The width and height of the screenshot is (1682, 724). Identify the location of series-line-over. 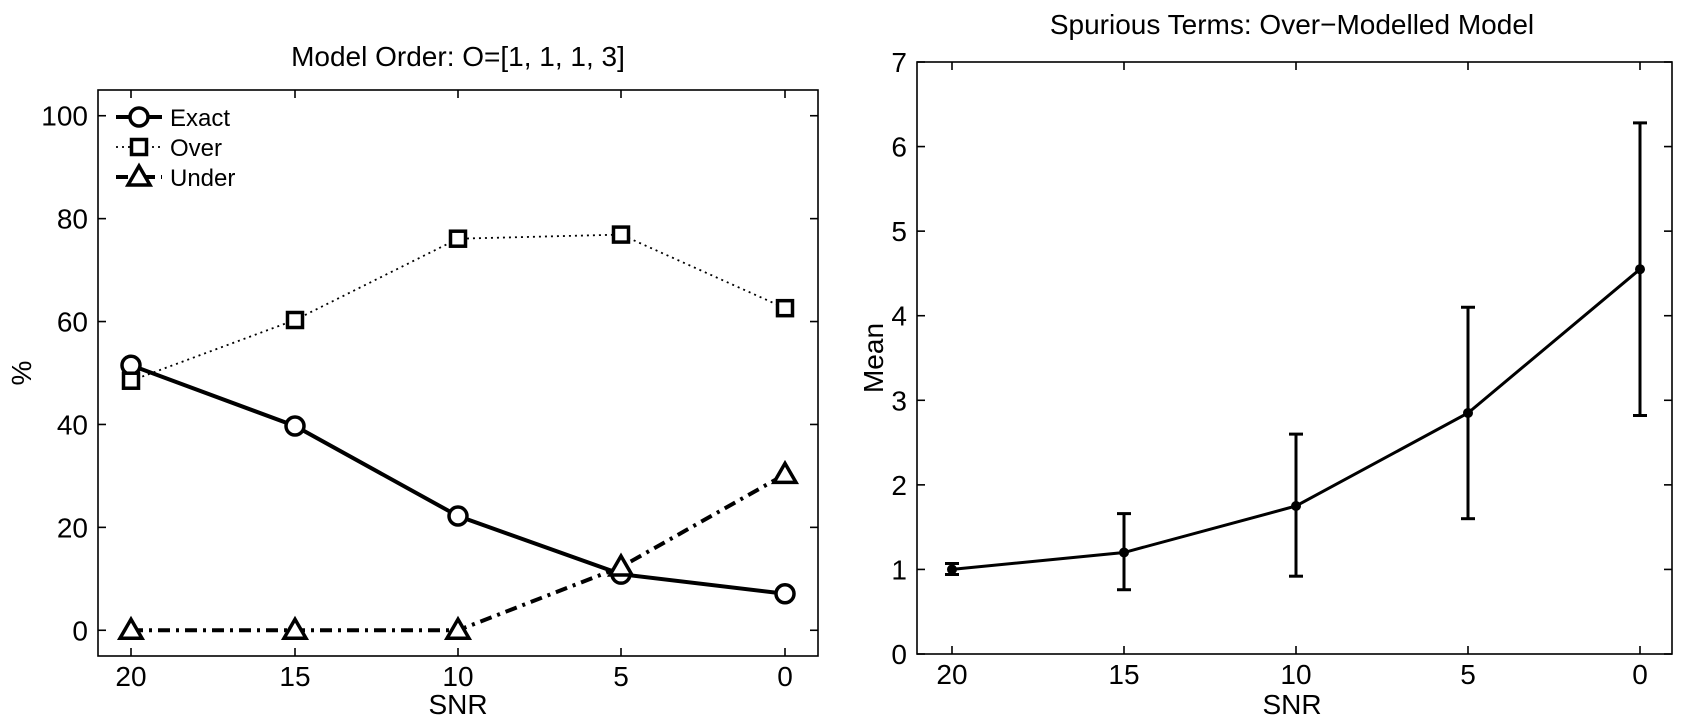
(458, 307).